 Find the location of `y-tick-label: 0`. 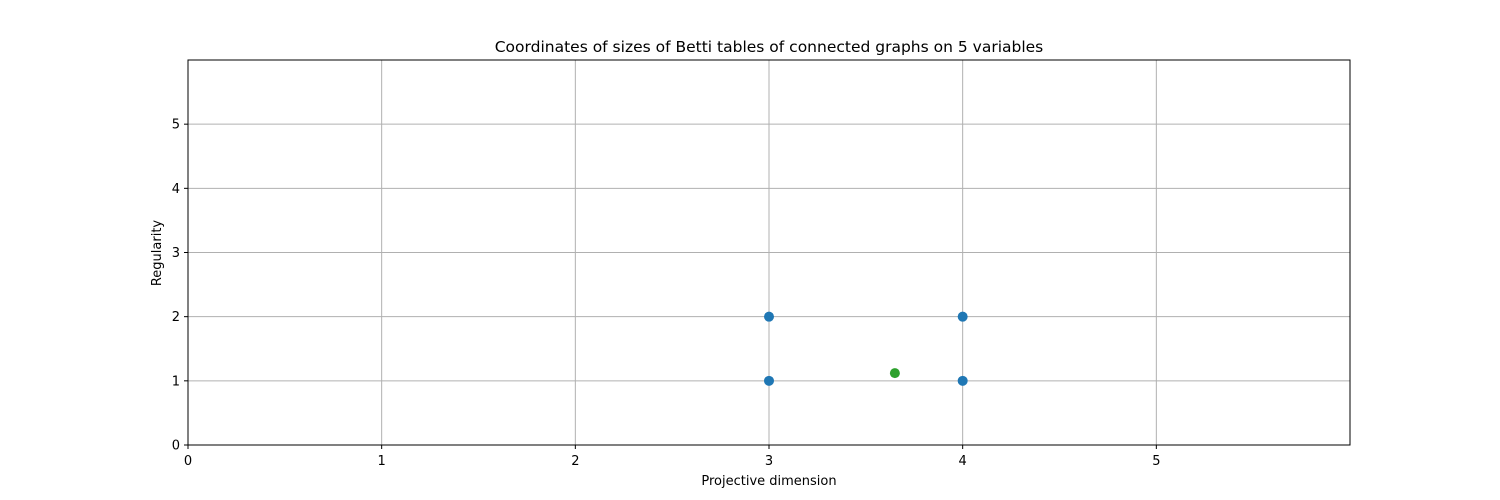

y-tick-label: 0 is located at coordinates (176, 446).